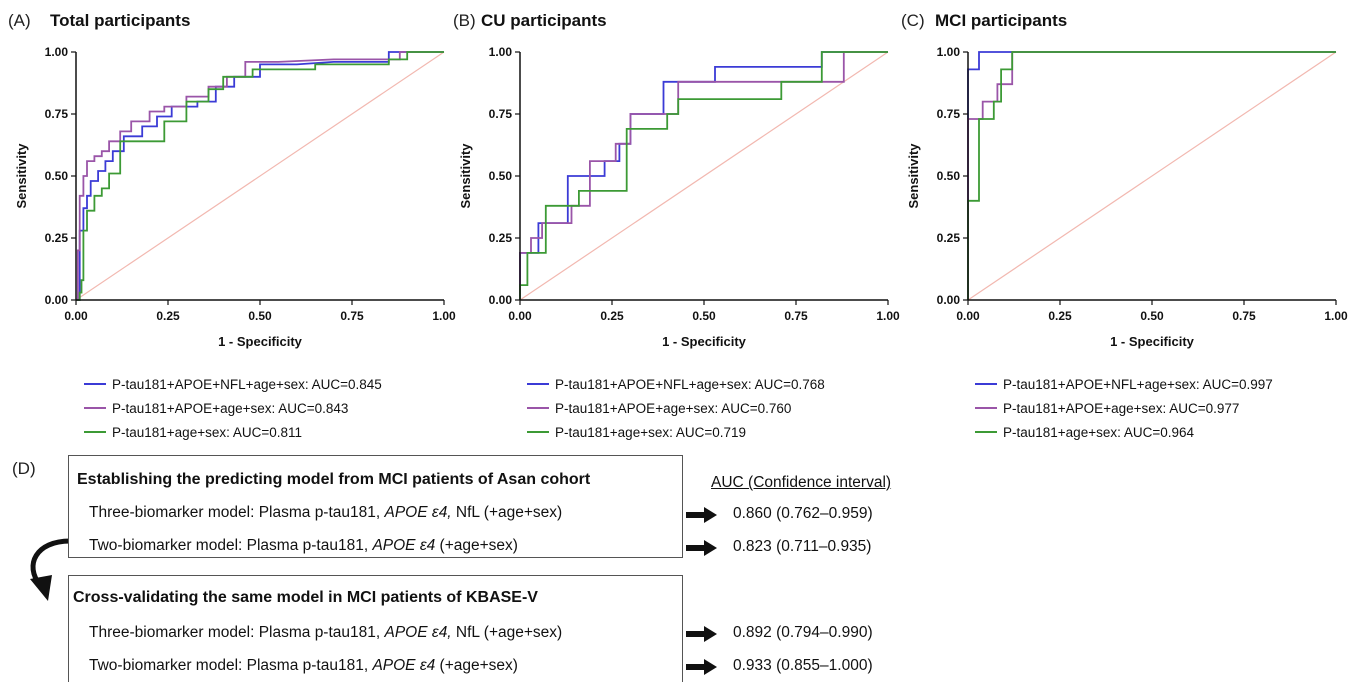  I want to click on panel-2-series-3-line, so click(703, 175).